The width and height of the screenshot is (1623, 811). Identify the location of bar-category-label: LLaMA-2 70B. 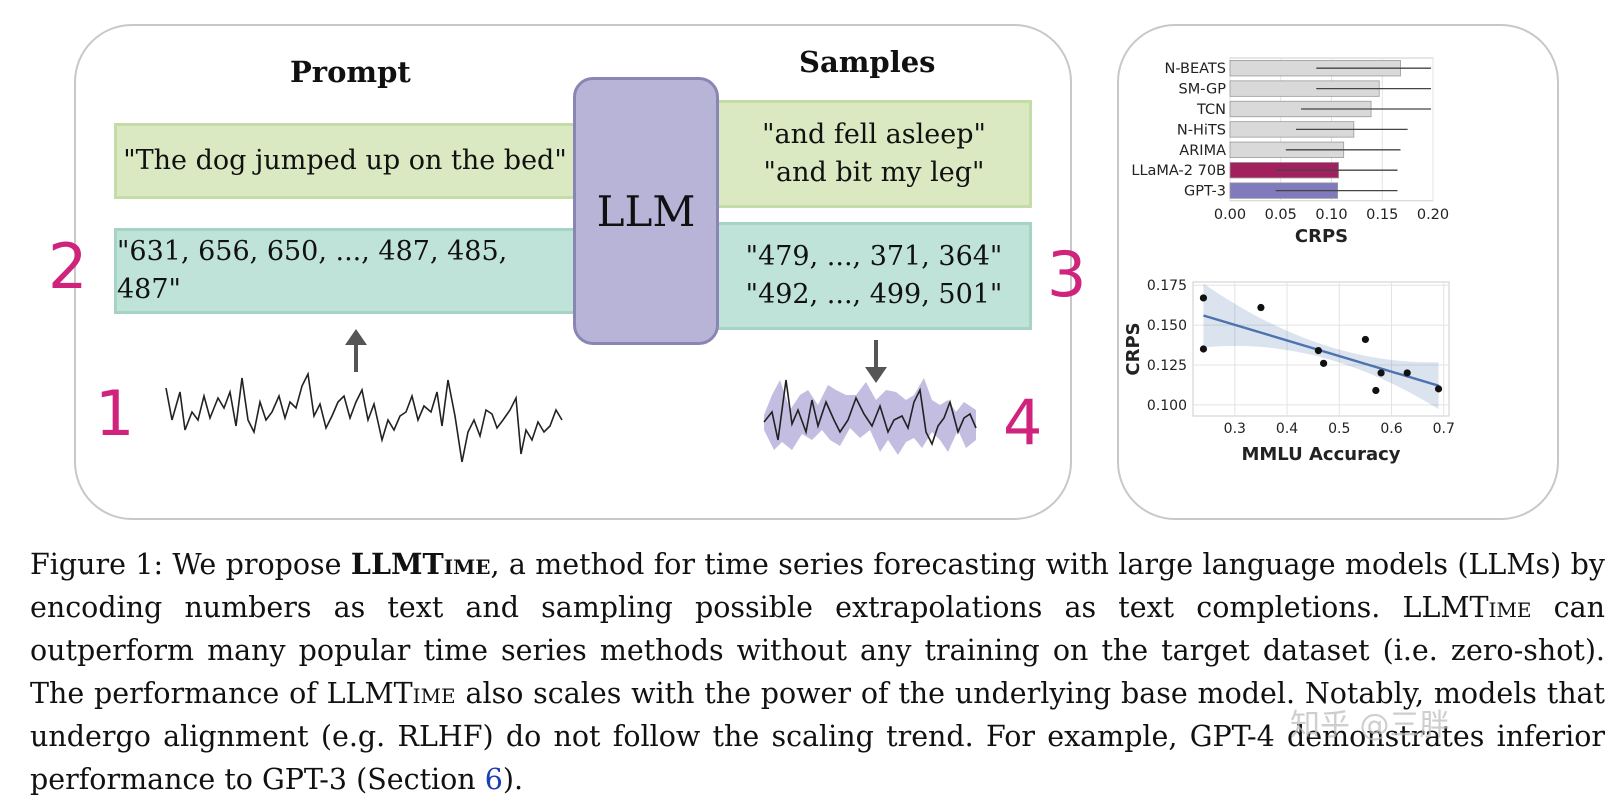
(1178, 171).